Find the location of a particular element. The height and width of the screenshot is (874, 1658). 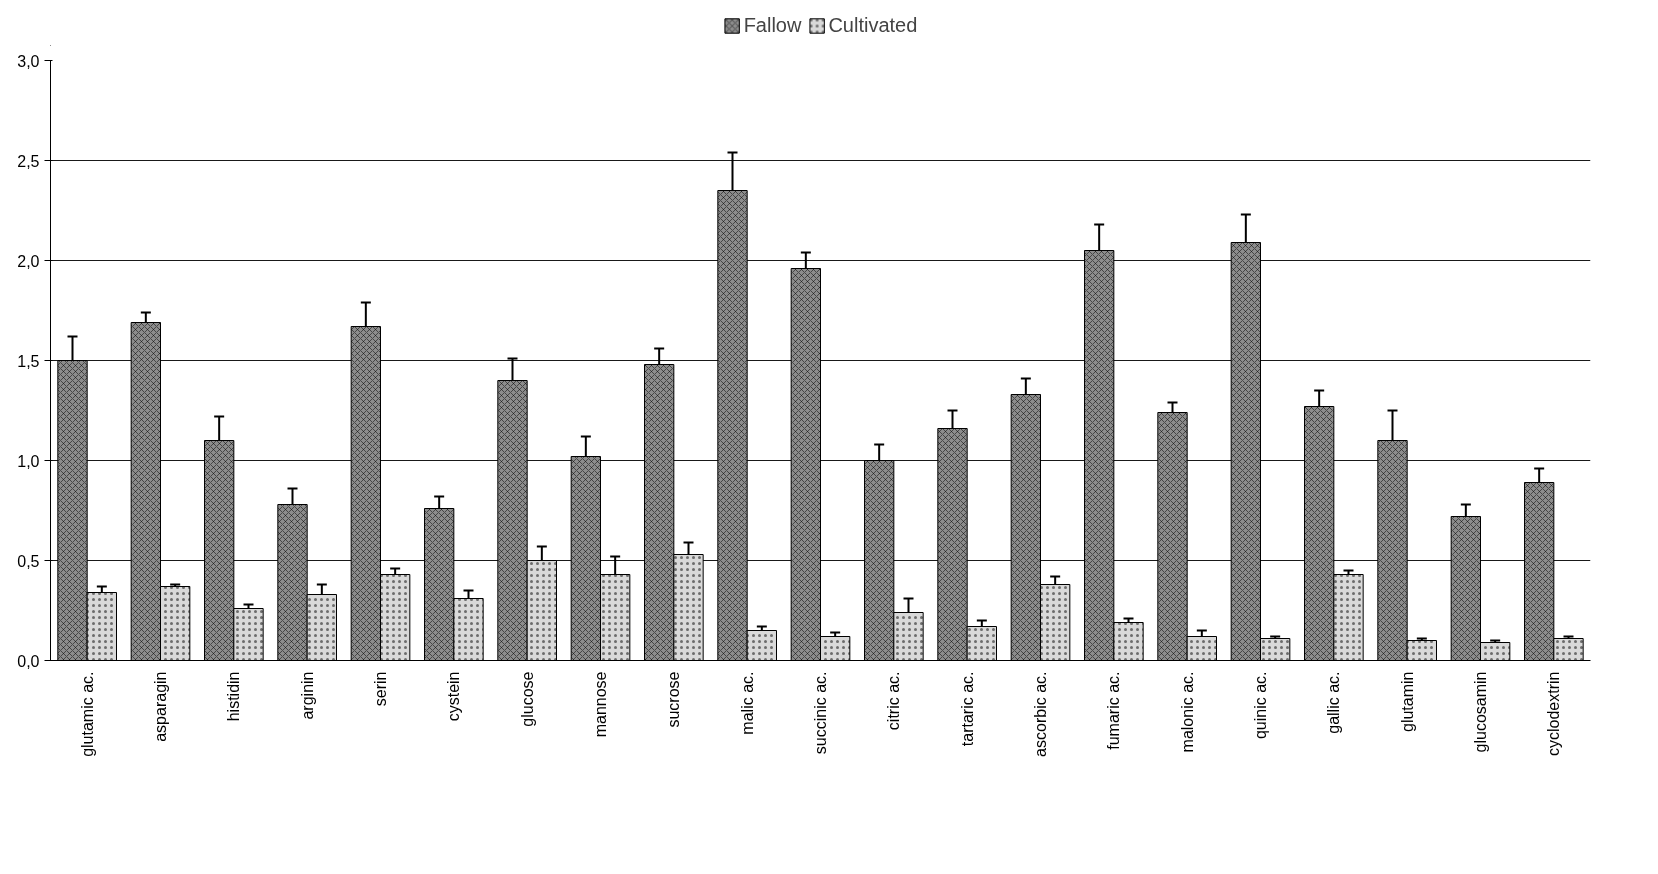

y-tick-label: 3,0 is located at coordinates (28, 61).